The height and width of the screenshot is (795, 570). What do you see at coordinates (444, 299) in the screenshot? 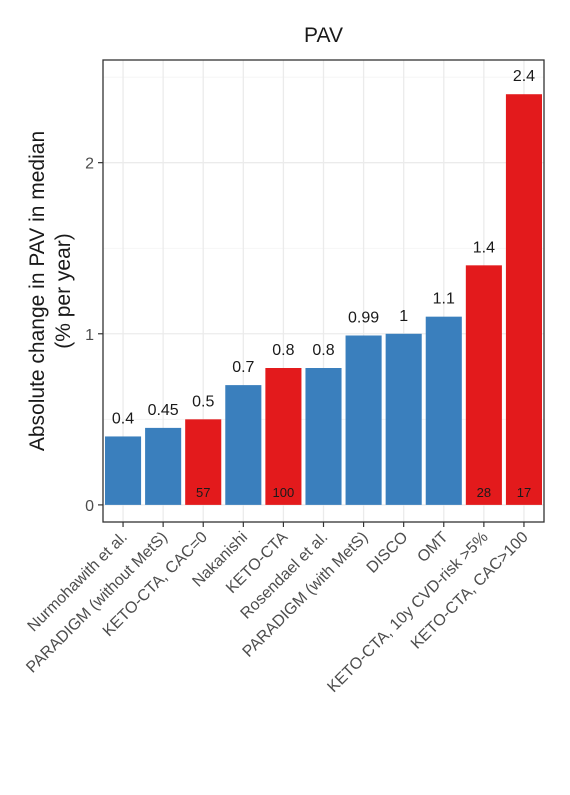
I see `bar-value-label: 1.1` at bounding box center [444, 299].